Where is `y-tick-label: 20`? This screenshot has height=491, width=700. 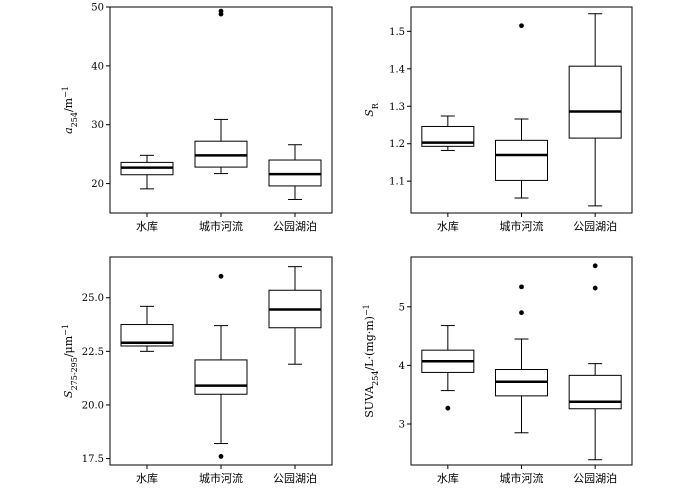
y-tick-label: 20 is located at coordinates (97, 184).